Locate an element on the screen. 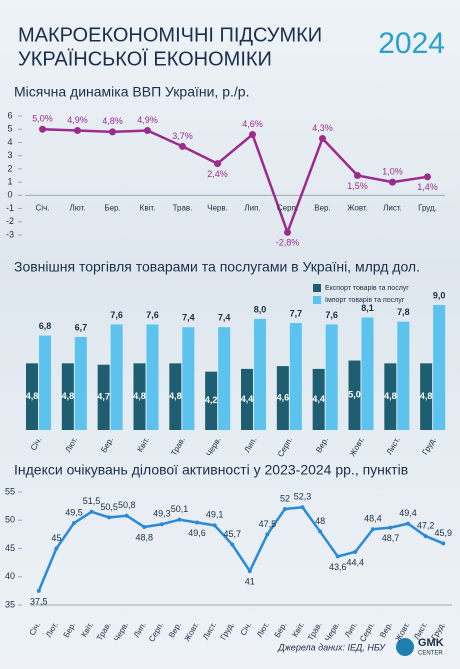 The width and height of the screenshot is (460, 669). data-label: 4,3% is located at coordinates (322, 128).